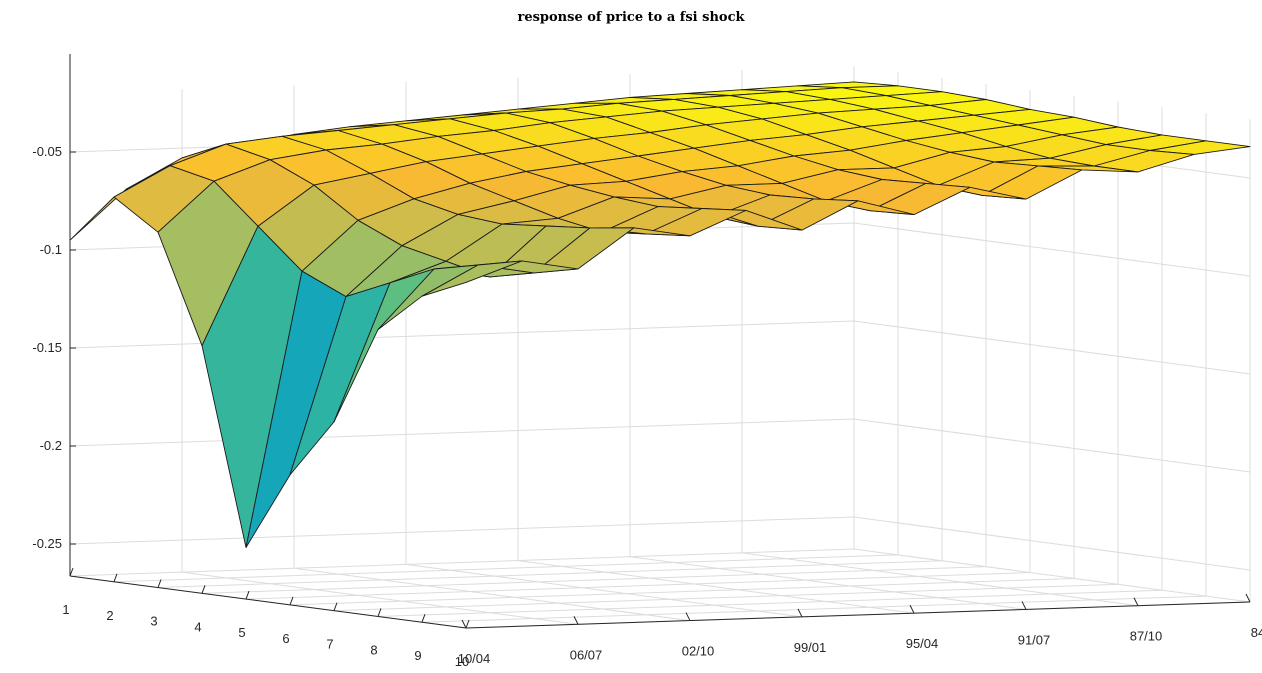  I want to click on date-tick-label: 99/01, so click(810, 647).